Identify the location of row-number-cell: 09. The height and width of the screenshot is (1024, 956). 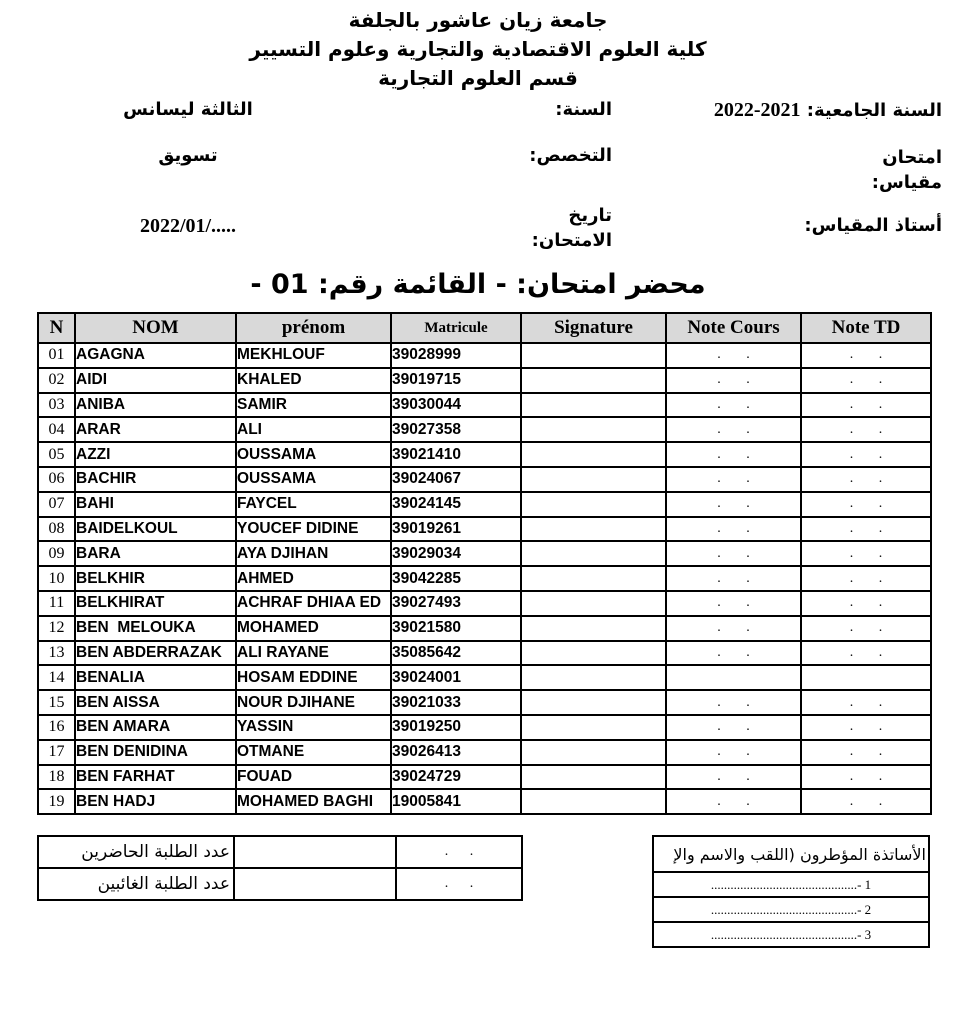
(56, 554).